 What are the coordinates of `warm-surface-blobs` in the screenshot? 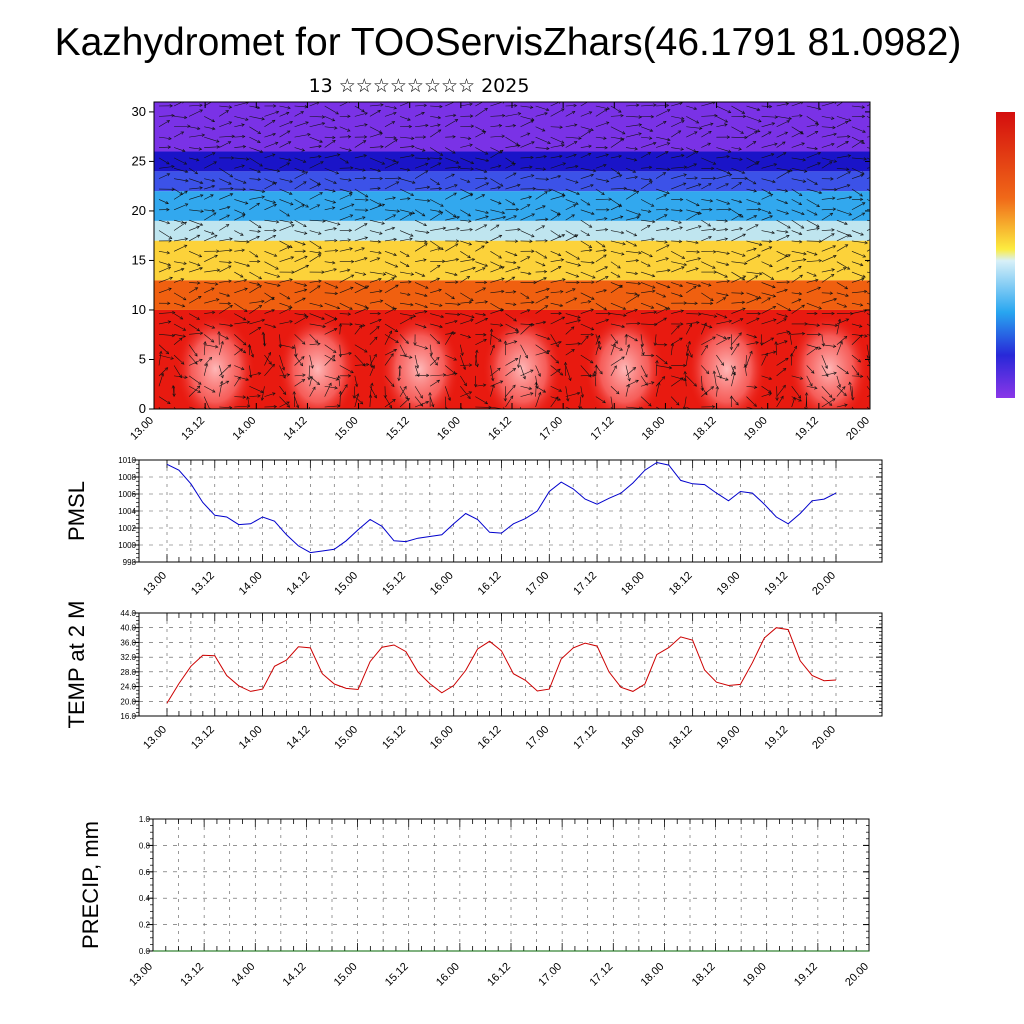 It's located at (522, 361).